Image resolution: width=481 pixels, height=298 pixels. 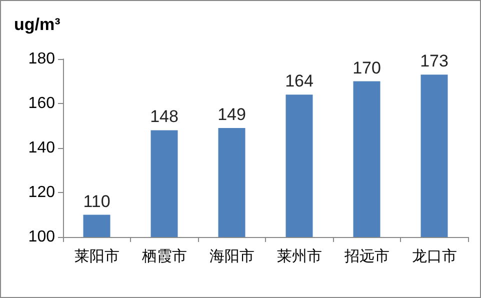 What do you see at coordinates (42, 103) in the screenshot?
I see `y-tick-label: 160` at bounding box center [42, 103].